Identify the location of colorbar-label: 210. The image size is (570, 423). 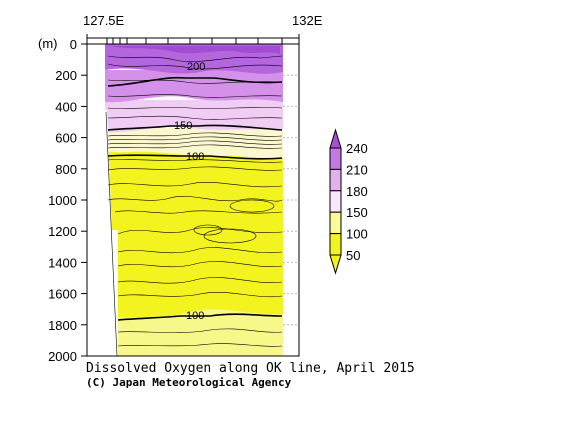
(357, 169).